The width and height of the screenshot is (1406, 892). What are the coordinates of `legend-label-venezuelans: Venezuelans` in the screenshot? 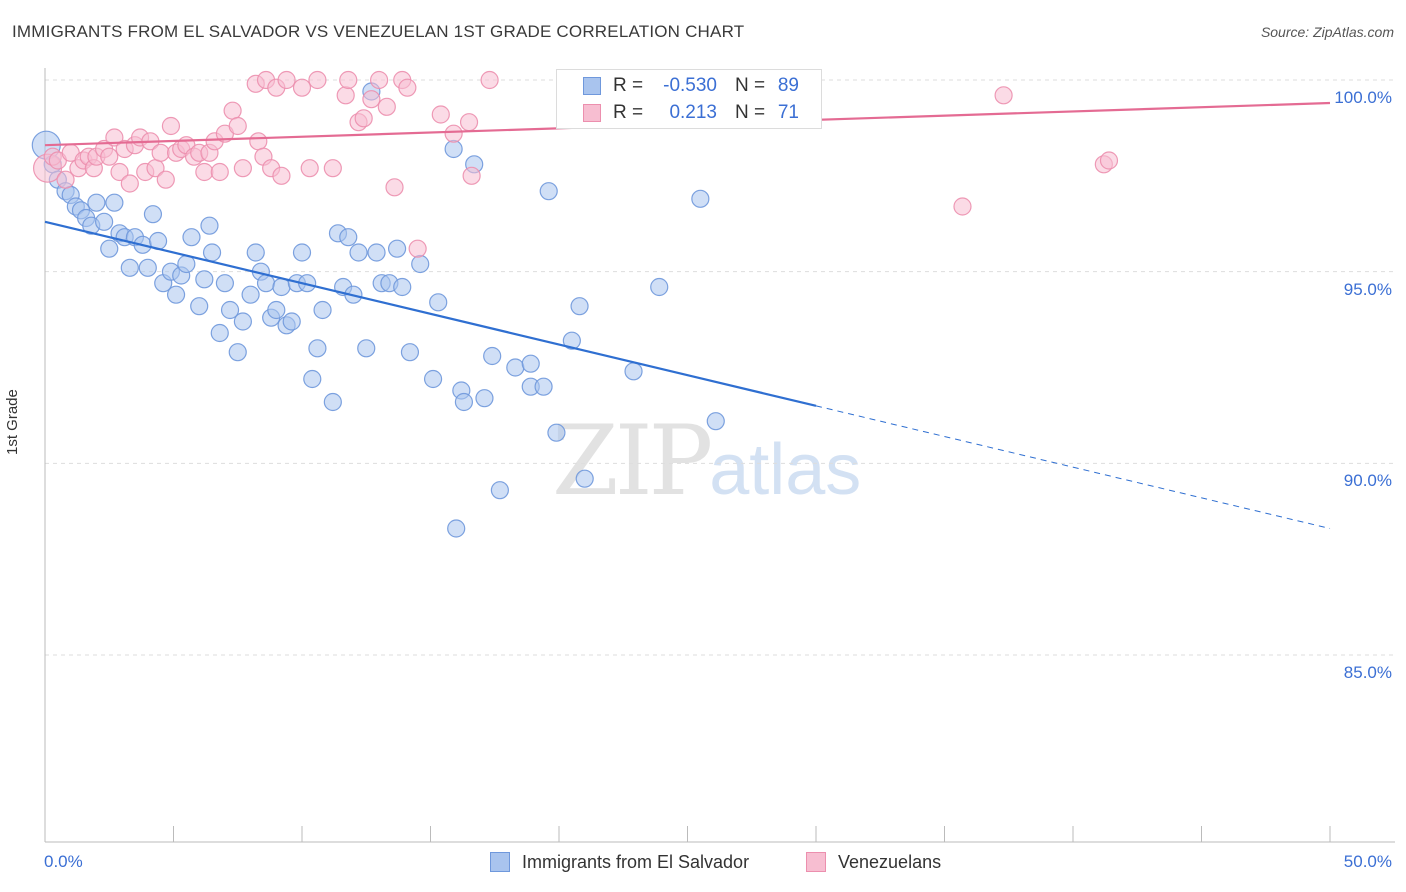 It's located at (890, 862).